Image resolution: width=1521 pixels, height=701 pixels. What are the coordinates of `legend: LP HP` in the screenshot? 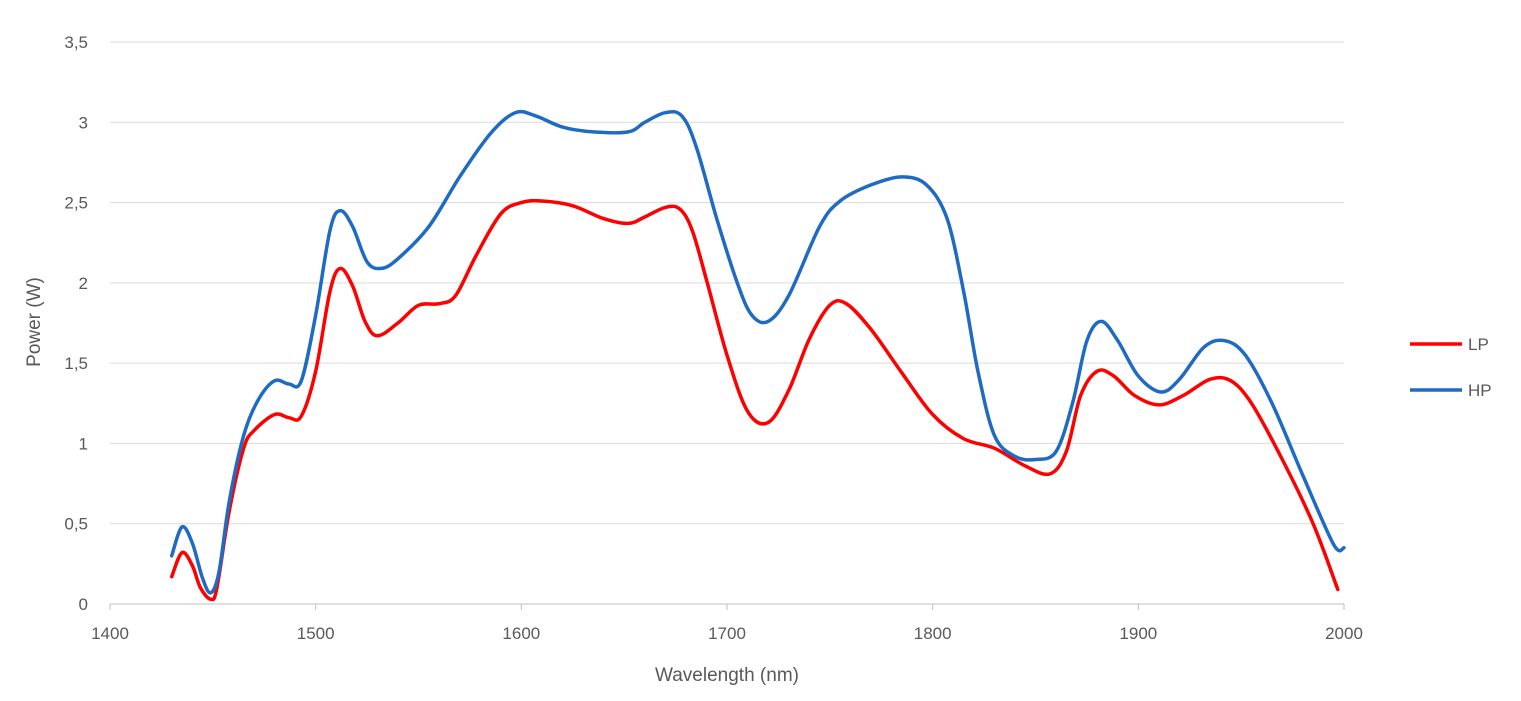 It's located at (1451, 367).